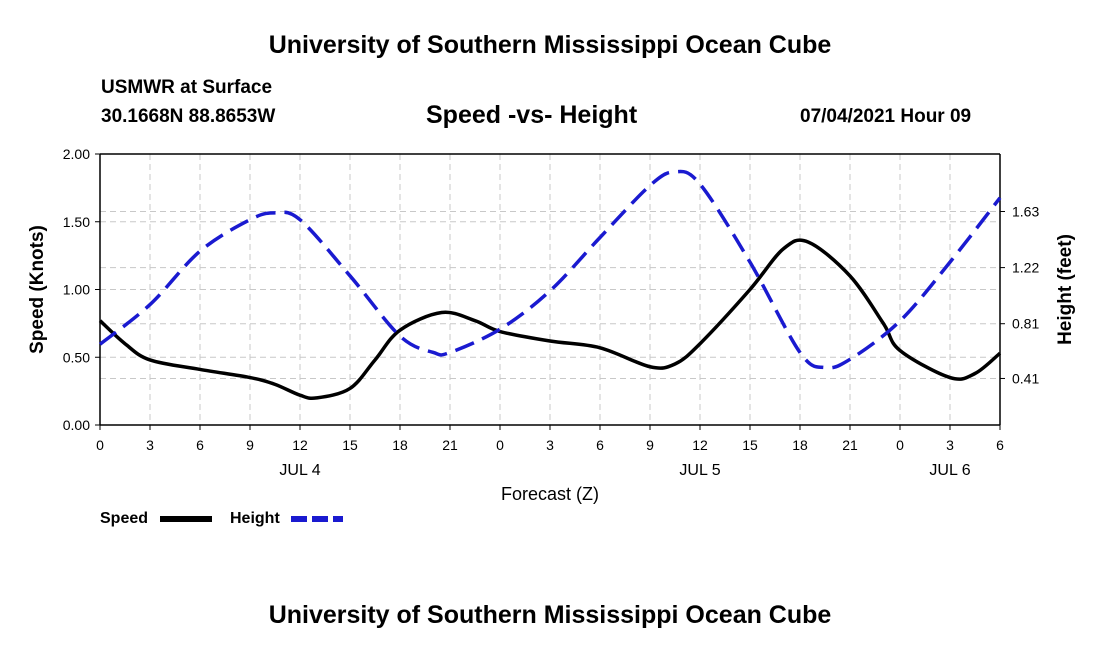  I want to click on legend-height-label: Height, so click(255, 518).